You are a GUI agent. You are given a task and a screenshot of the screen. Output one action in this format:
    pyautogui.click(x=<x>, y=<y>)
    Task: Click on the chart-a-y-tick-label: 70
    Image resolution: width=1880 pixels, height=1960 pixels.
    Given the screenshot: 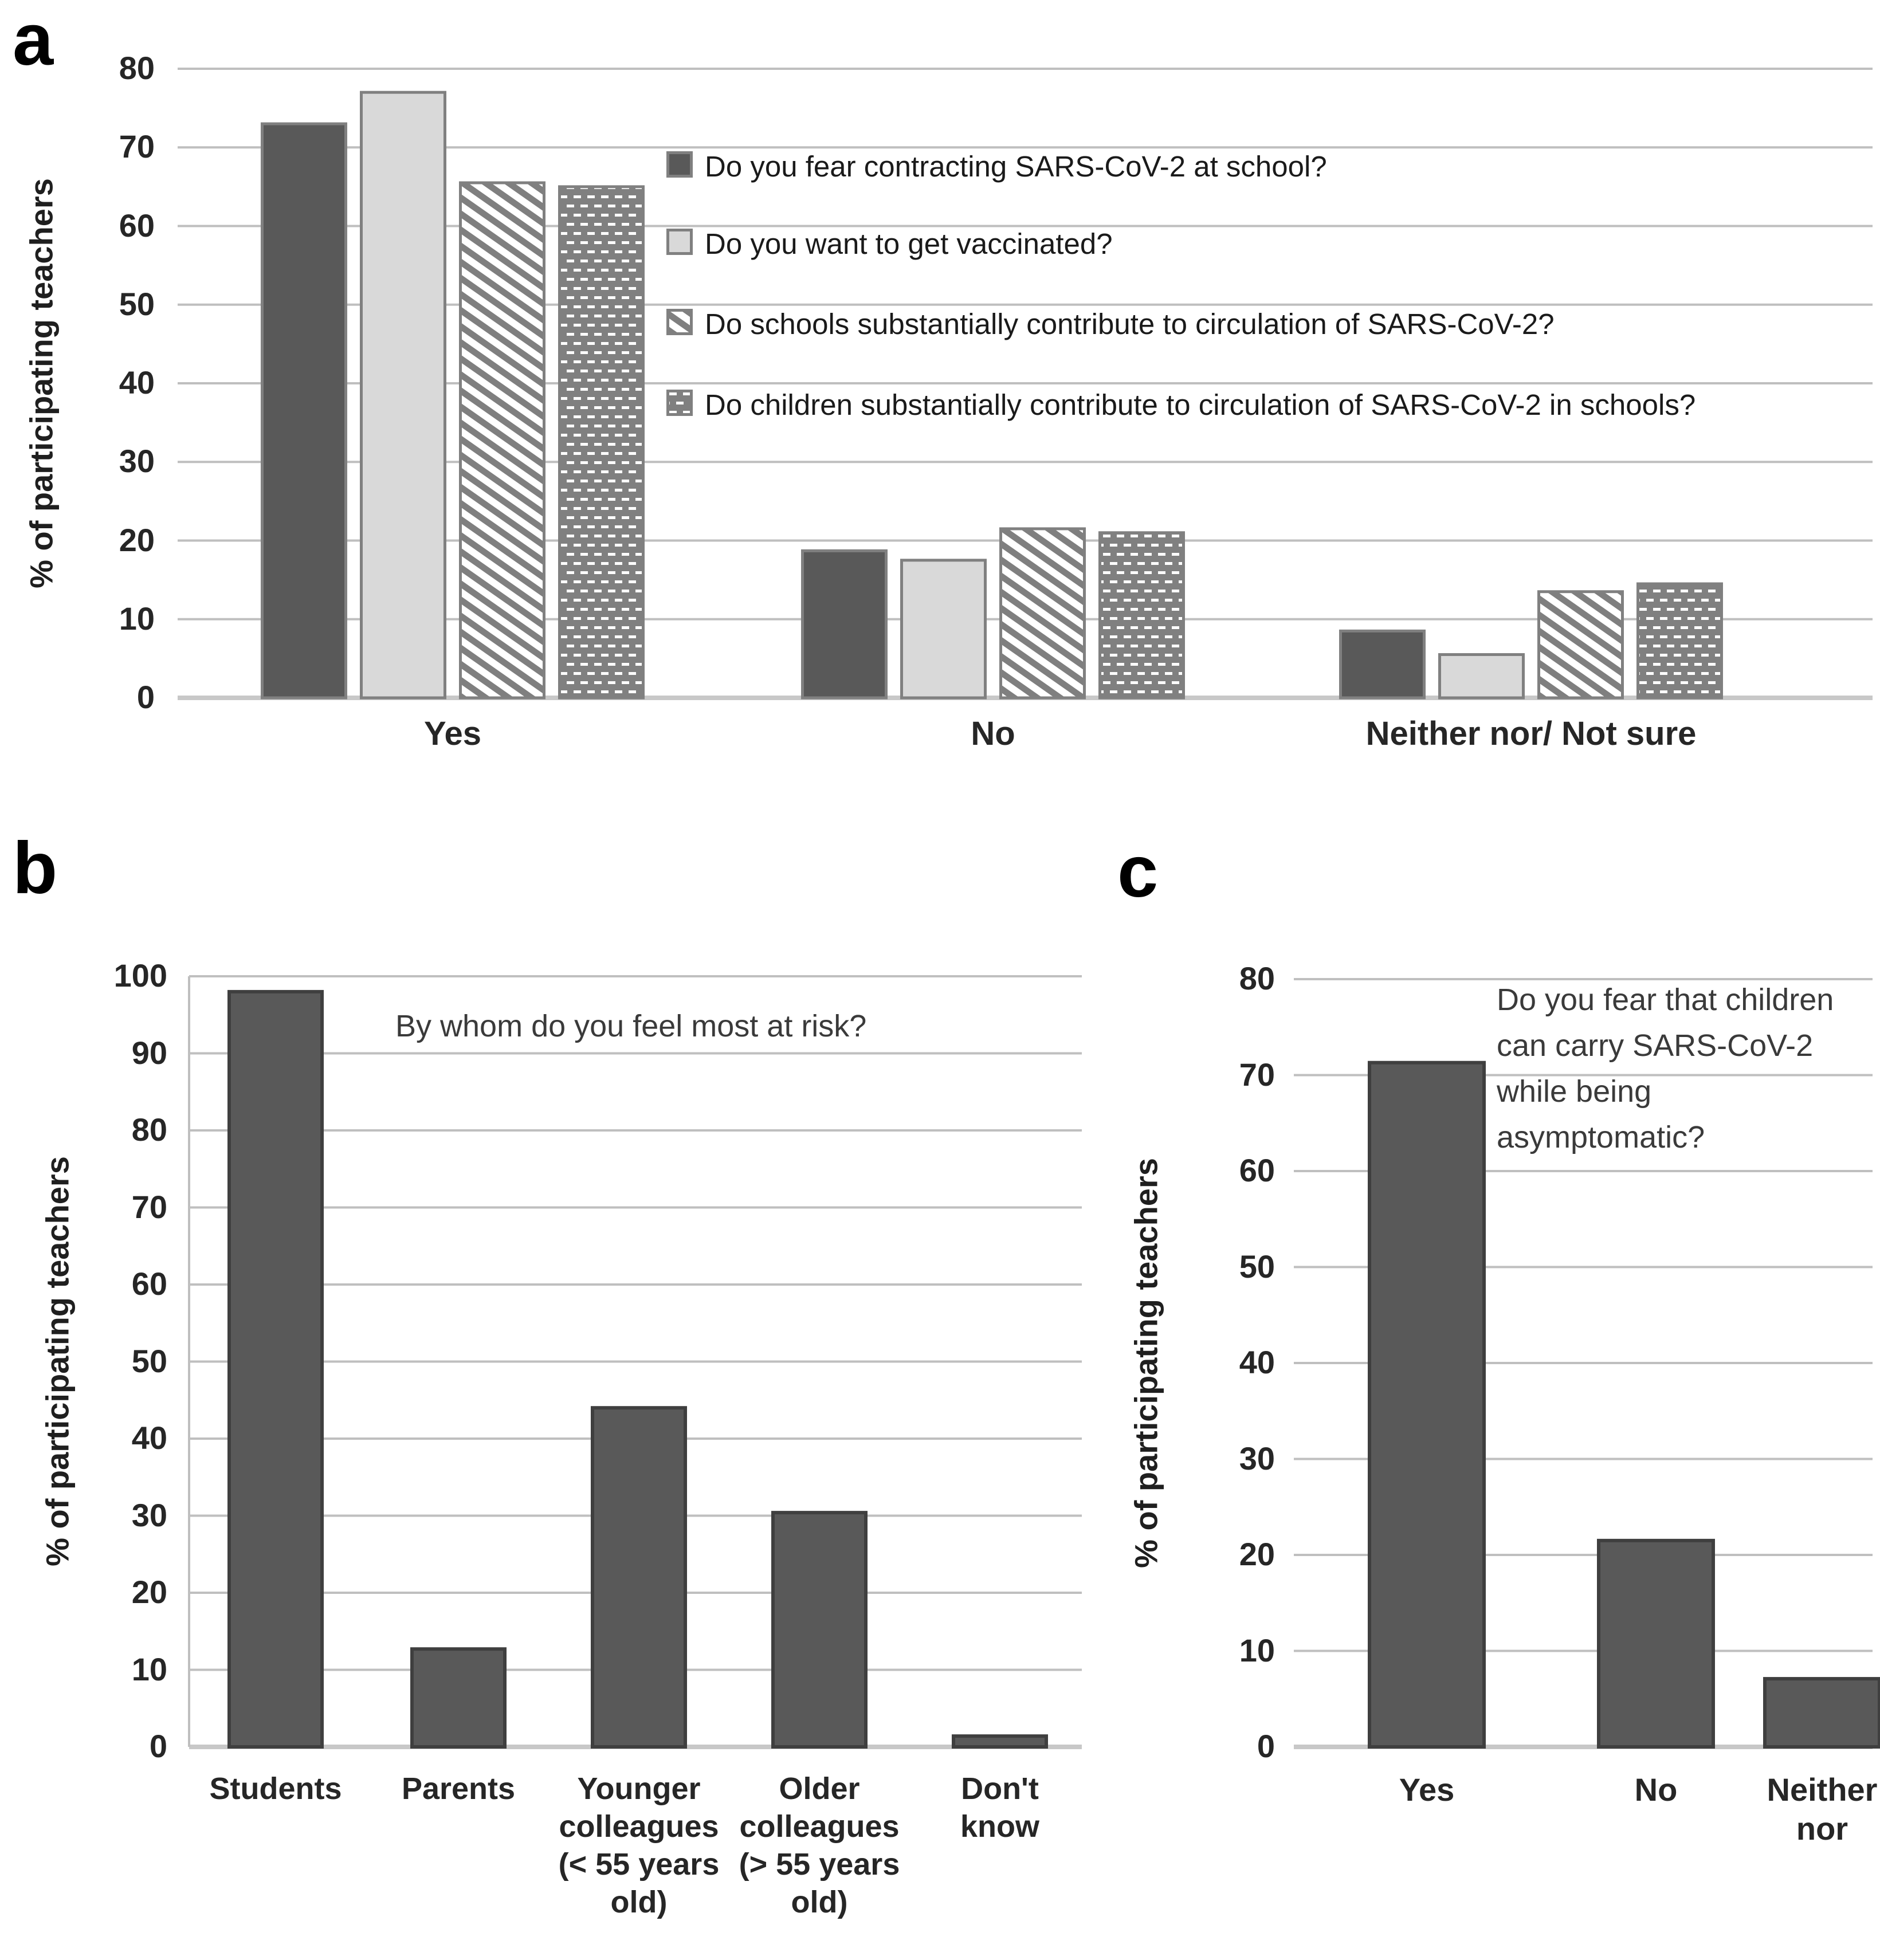 What is the action you would take?
    pyautogui.click(x=137, y=146)
    